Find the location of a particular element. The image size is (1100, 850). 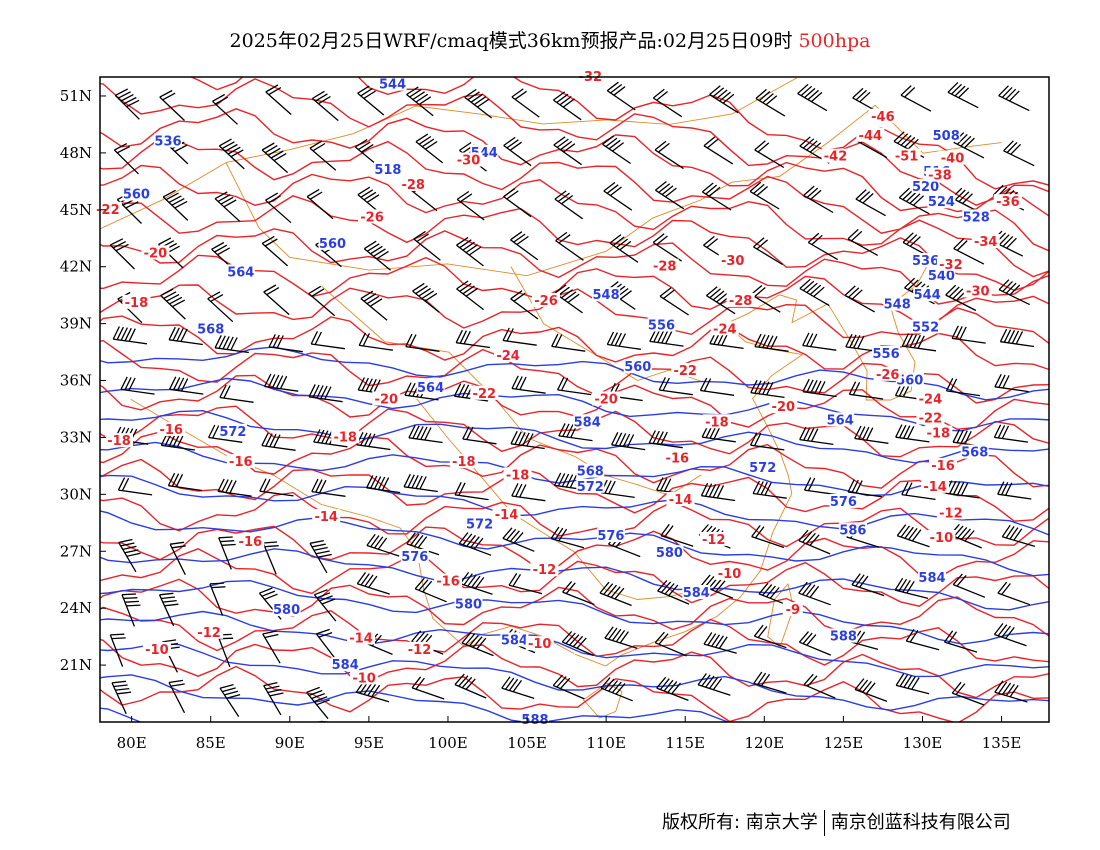

contour-label: 572 is located at coordinates (762, 468).